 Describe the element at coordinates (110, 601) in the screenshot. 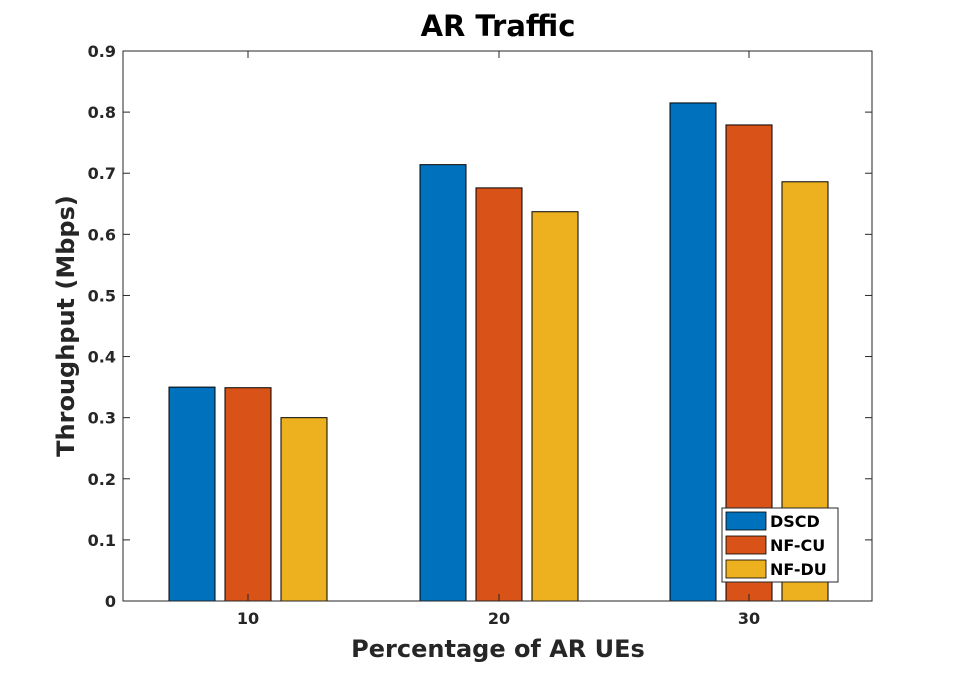

I see `y-tick-label: 0` at that location.